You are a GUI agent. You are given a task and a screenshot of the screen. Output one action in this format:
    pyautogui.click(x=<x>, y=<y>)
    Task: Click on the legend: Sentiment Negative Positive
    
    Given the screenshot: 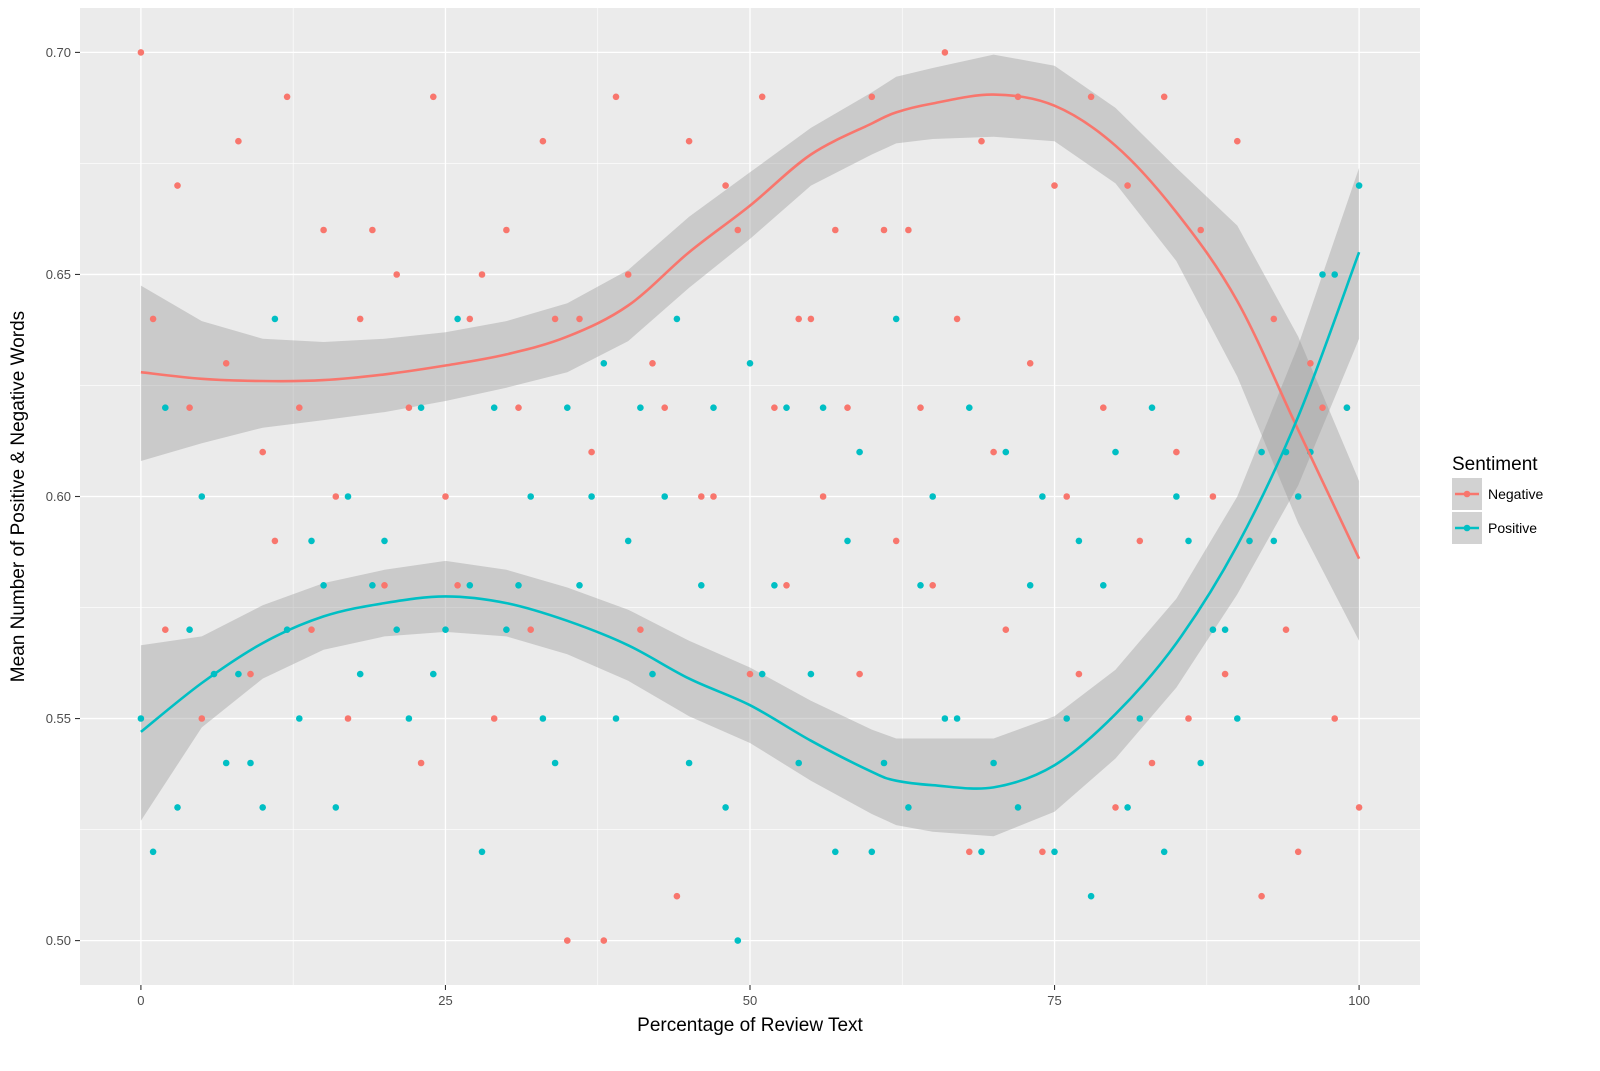 What is the action you would take?
    pyautogui.click(x=1497, y=499)
    